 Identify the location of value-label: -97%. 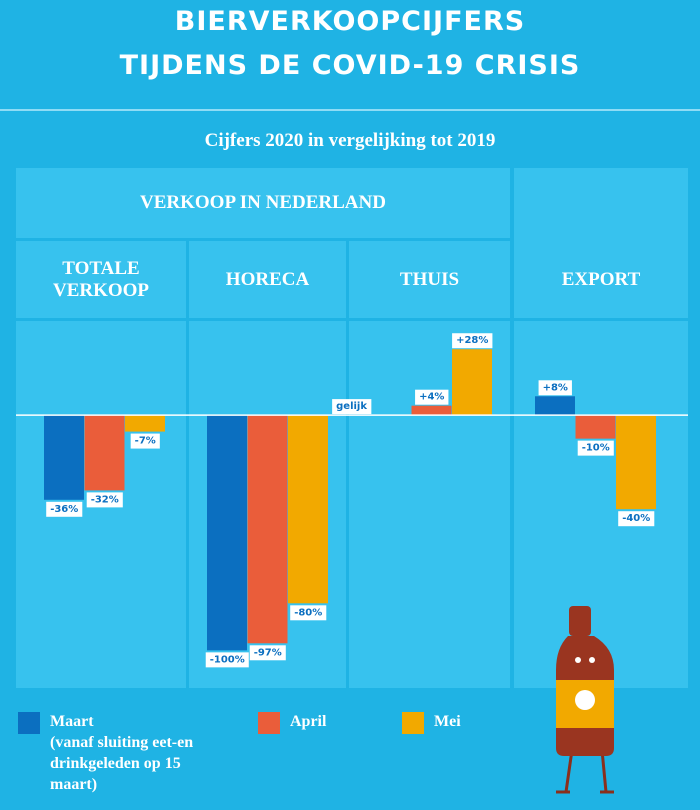
(268, 652).